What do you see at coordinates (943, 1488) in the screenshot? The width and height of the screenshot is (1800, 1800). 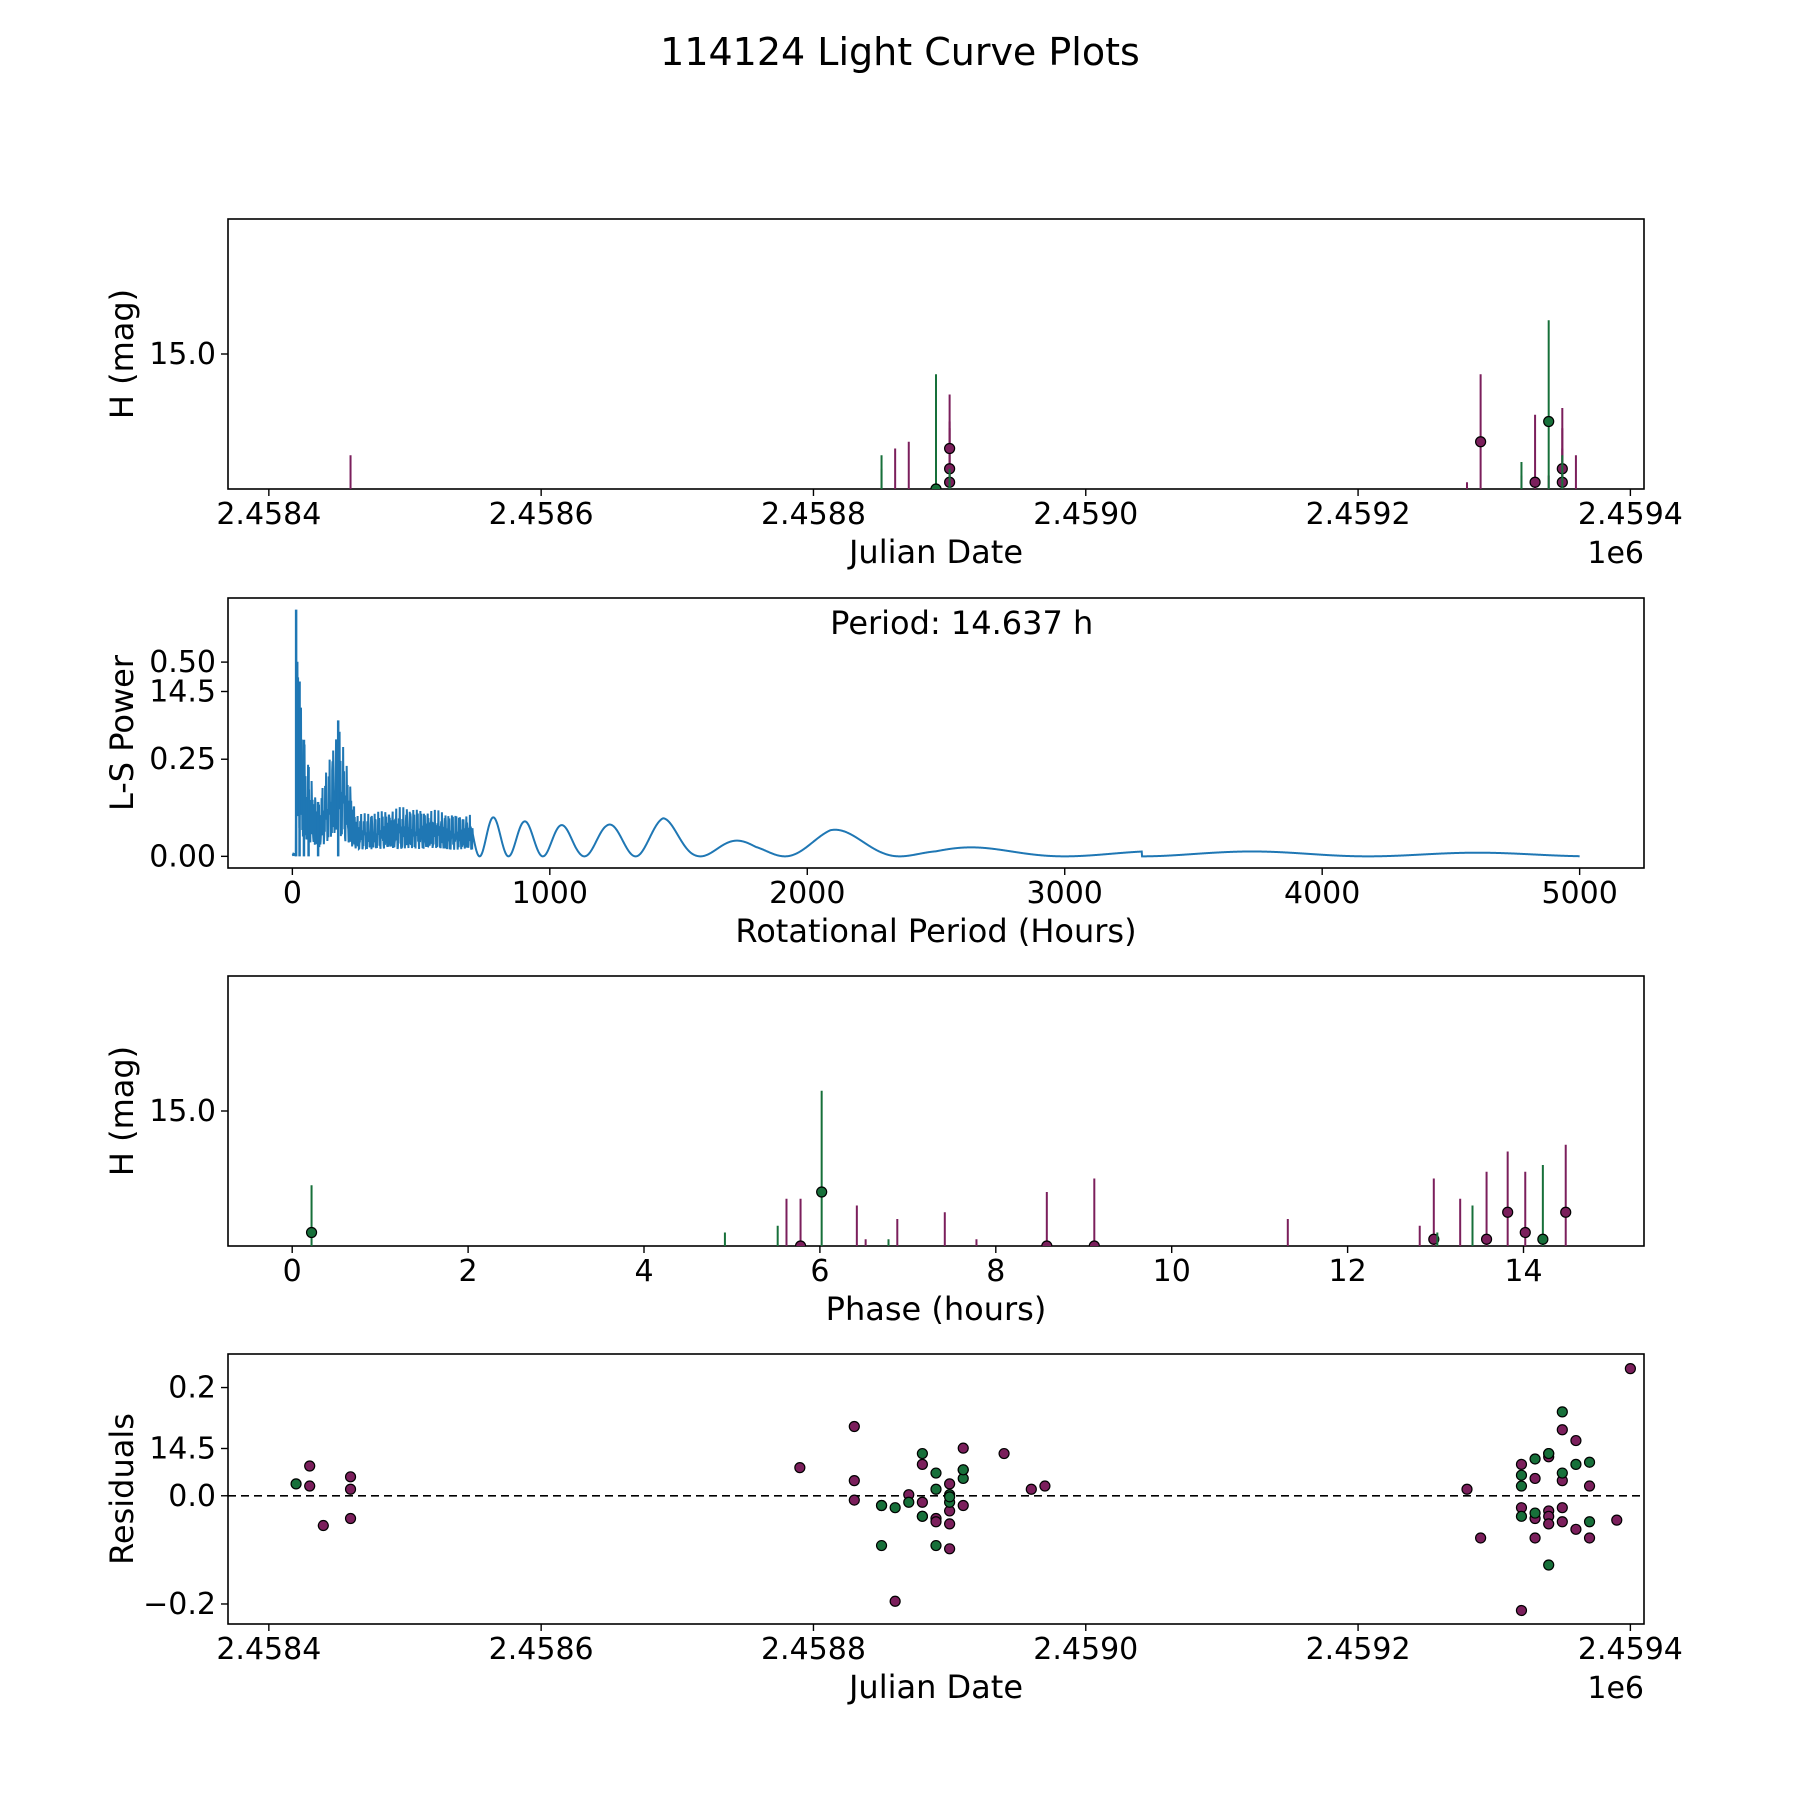 I see `series-g-band` at bounding box center [943, 1488].